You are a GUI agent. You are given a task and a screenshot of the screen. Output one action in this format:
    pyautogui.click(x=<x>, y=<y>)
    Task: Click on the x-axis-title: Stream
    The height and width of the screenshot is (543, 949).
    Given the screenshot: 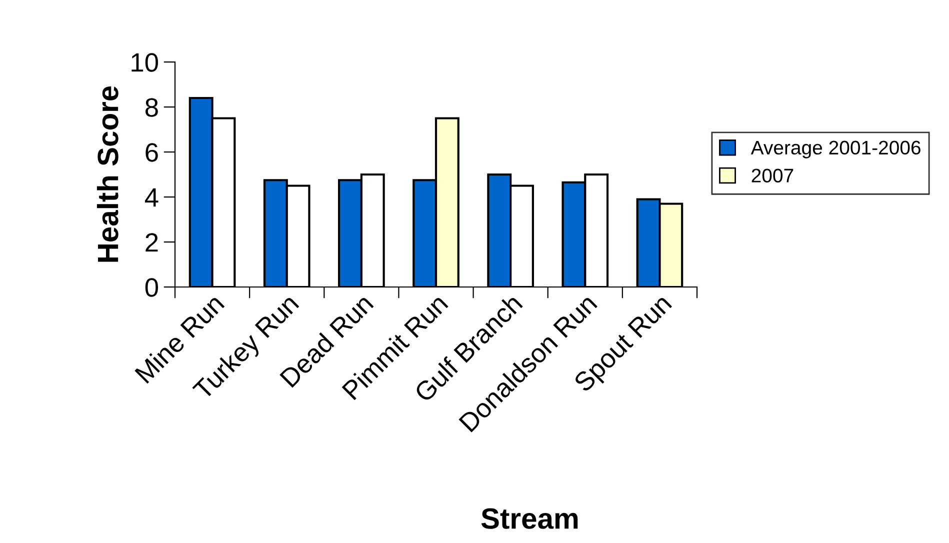 What is the action you would take?
    pyautogui.click(x=529, y=518)
    